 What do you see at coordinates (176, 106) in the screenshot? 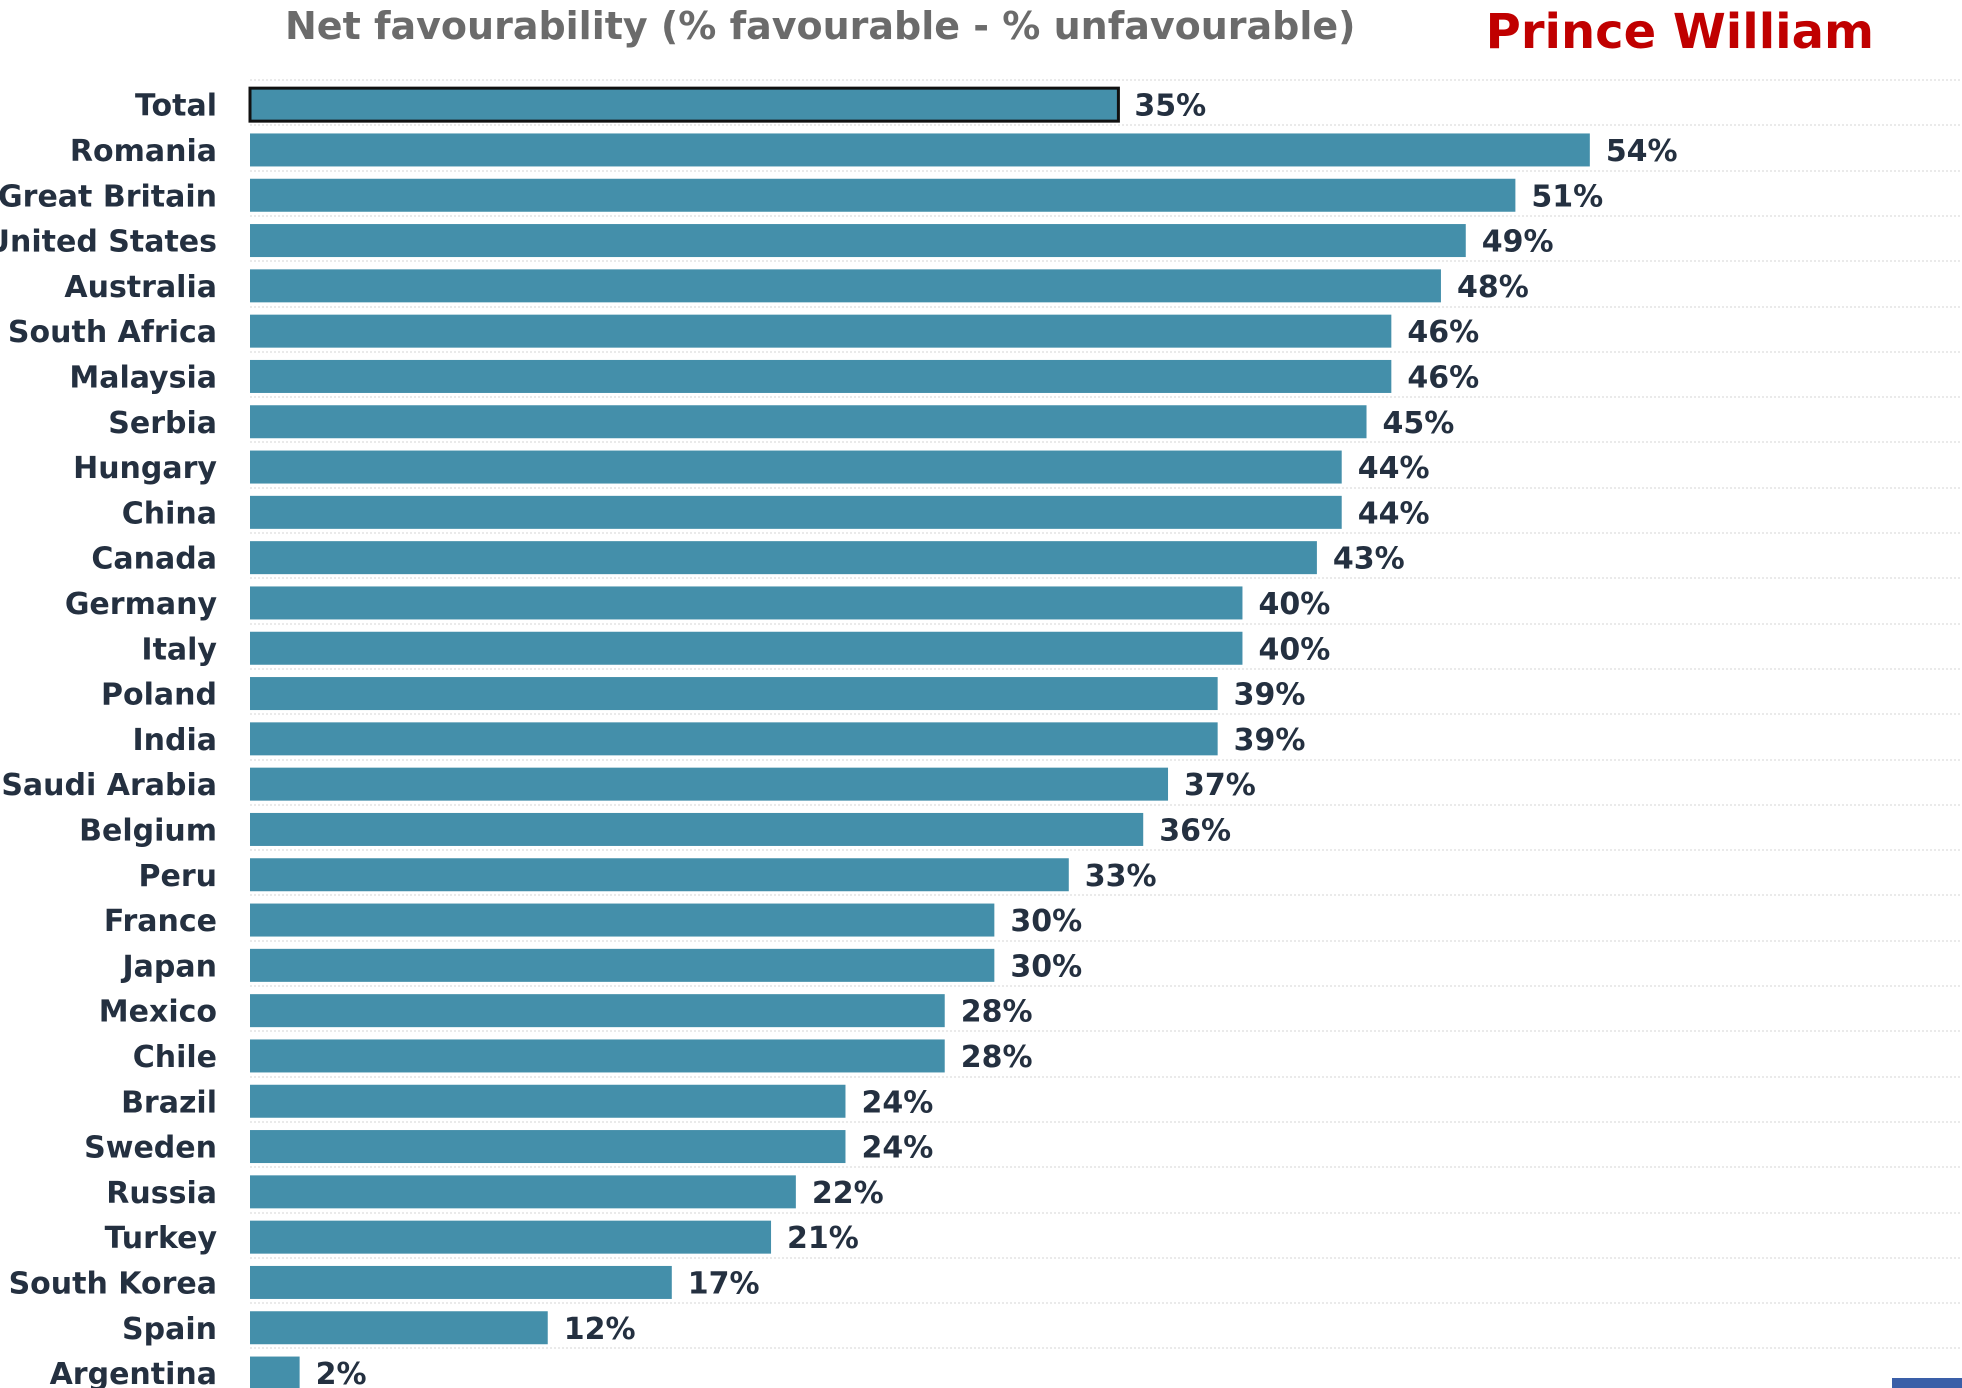
I see `category-label: Total` at bounding box center [176, 106].